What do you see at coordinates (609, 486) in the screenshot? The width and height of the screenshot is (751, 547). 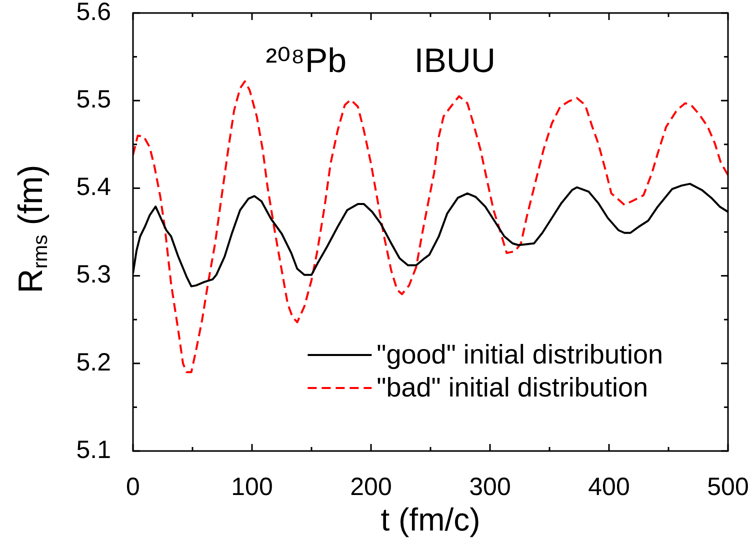 I see `x-tick-label: 400` at bounding box center [609, 486].